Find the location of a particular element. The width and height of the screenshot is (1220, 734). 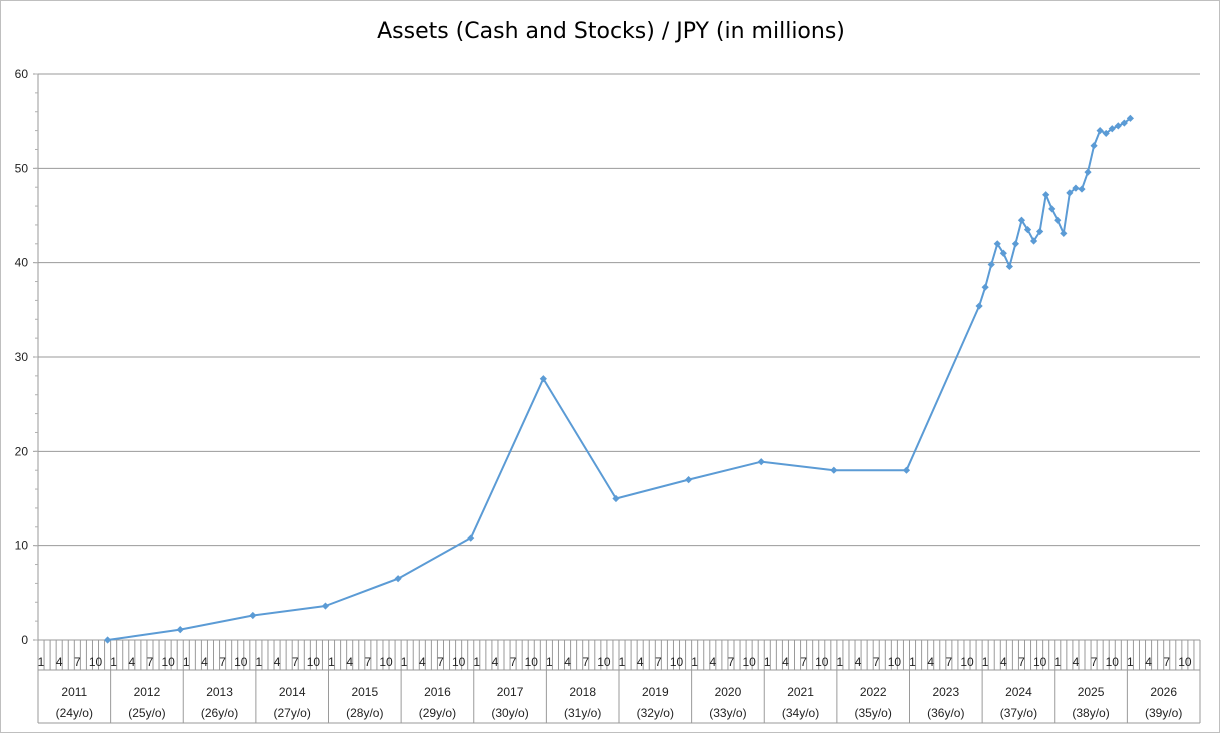

age-label: (25y/o) is located at coordinates (146, 713).